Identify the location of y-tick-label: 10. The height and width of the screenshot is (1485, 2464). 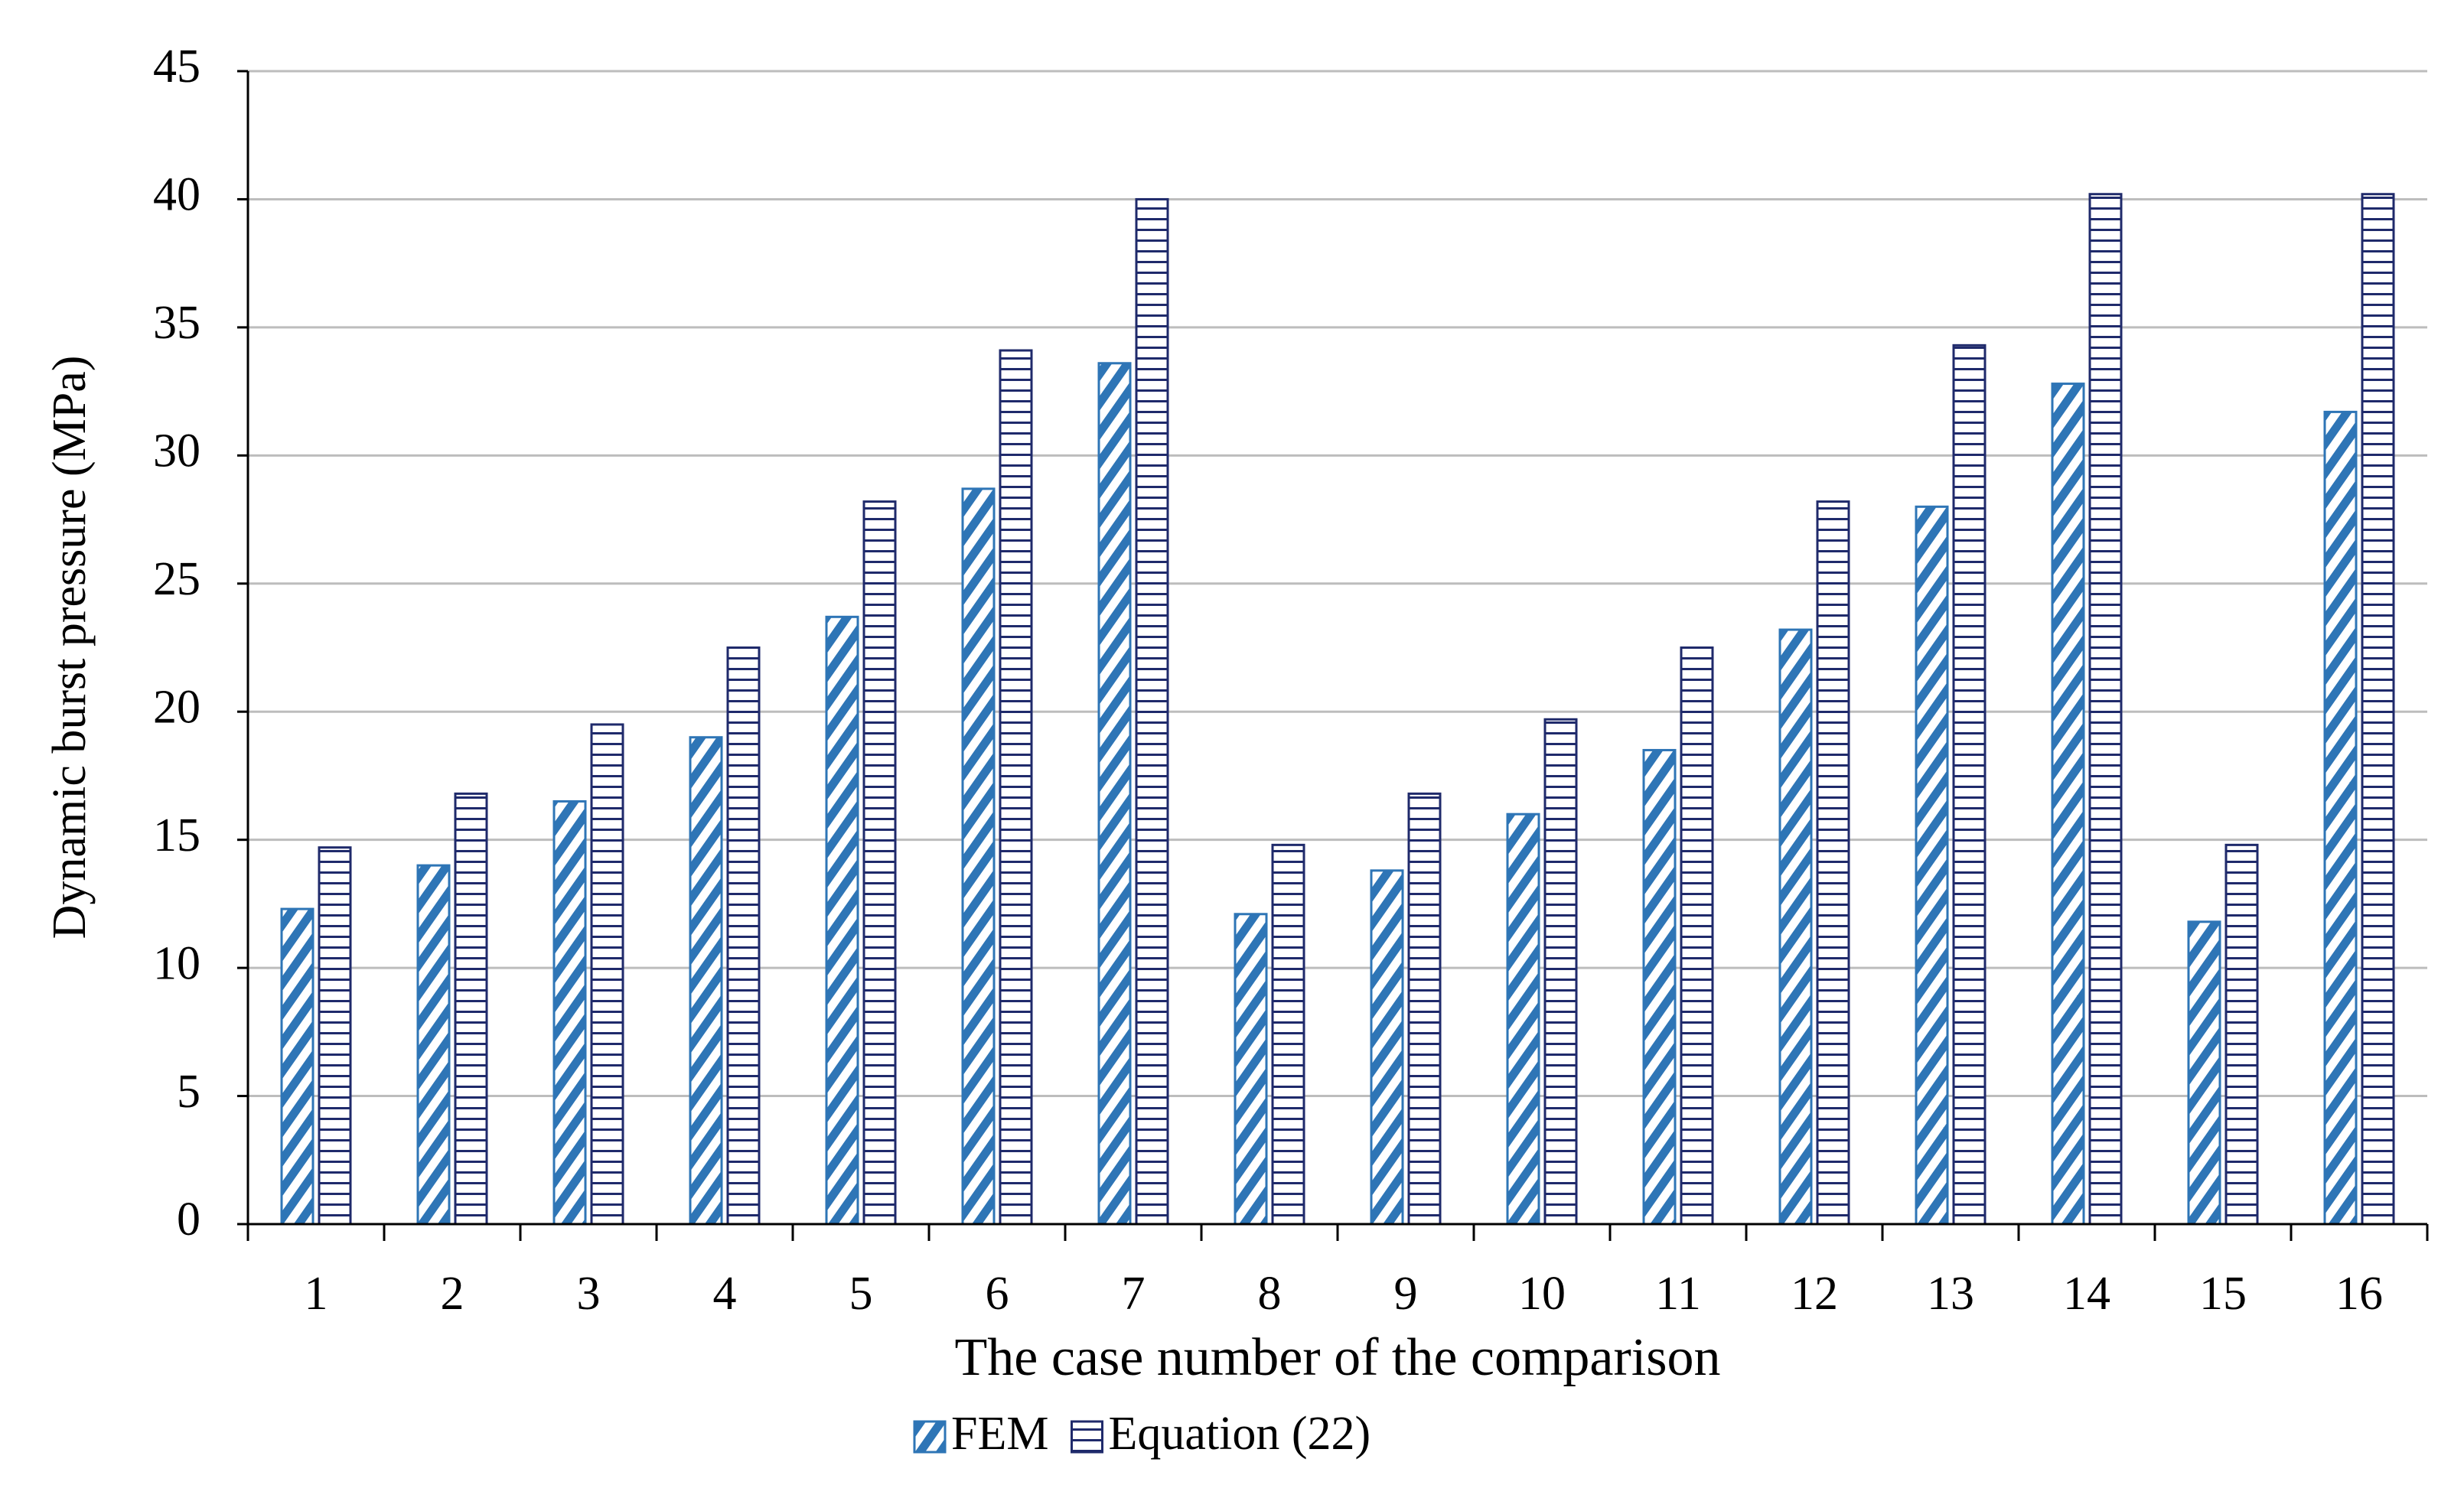
(176, 963).